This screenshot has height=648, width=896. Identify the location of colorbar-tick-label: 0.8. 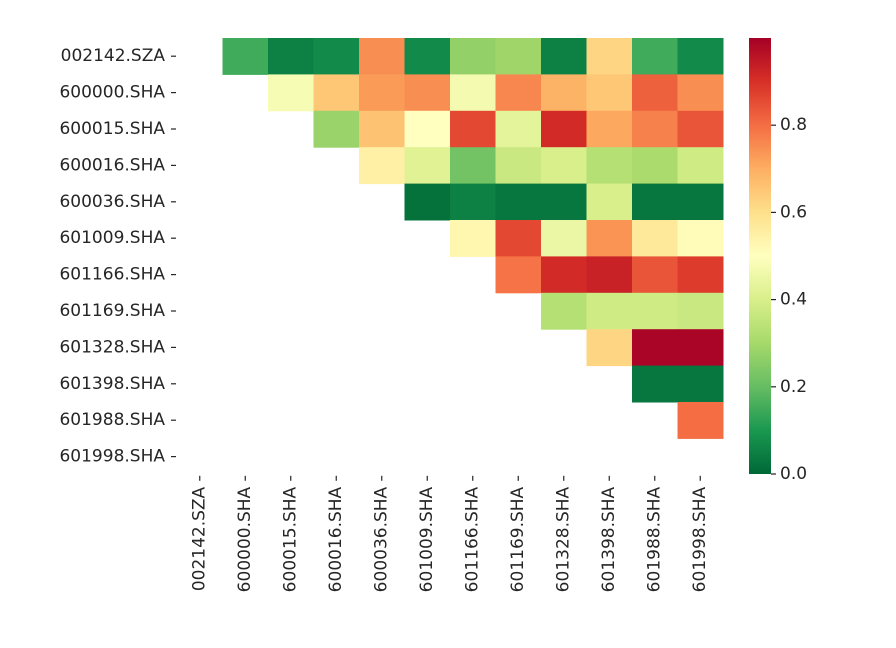
(793, 125).